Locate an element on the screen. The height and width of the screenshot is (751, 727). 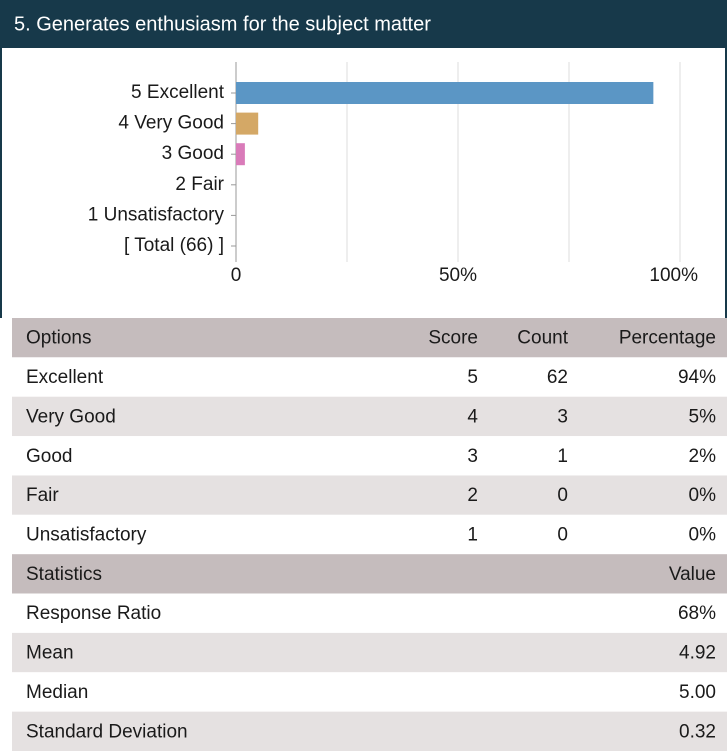
y-tick-label: [ Total (66) ] is located at coordinates (174, 245).